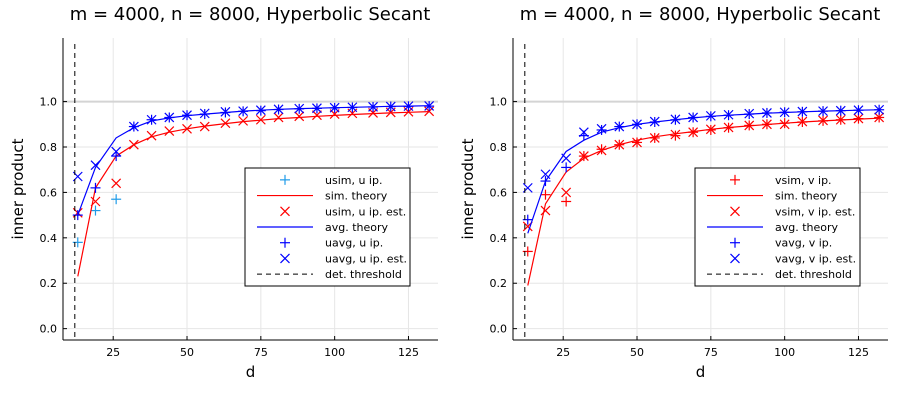  I want to click on legend-label: uavg, u ip., so click(354, 243).